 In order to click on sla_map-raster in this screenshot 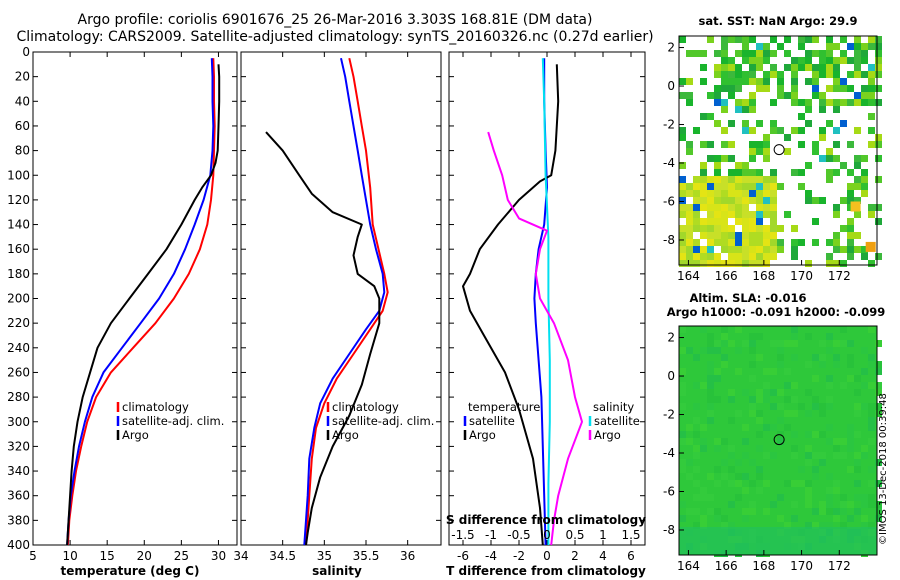, I will do `click(780, 441)`.